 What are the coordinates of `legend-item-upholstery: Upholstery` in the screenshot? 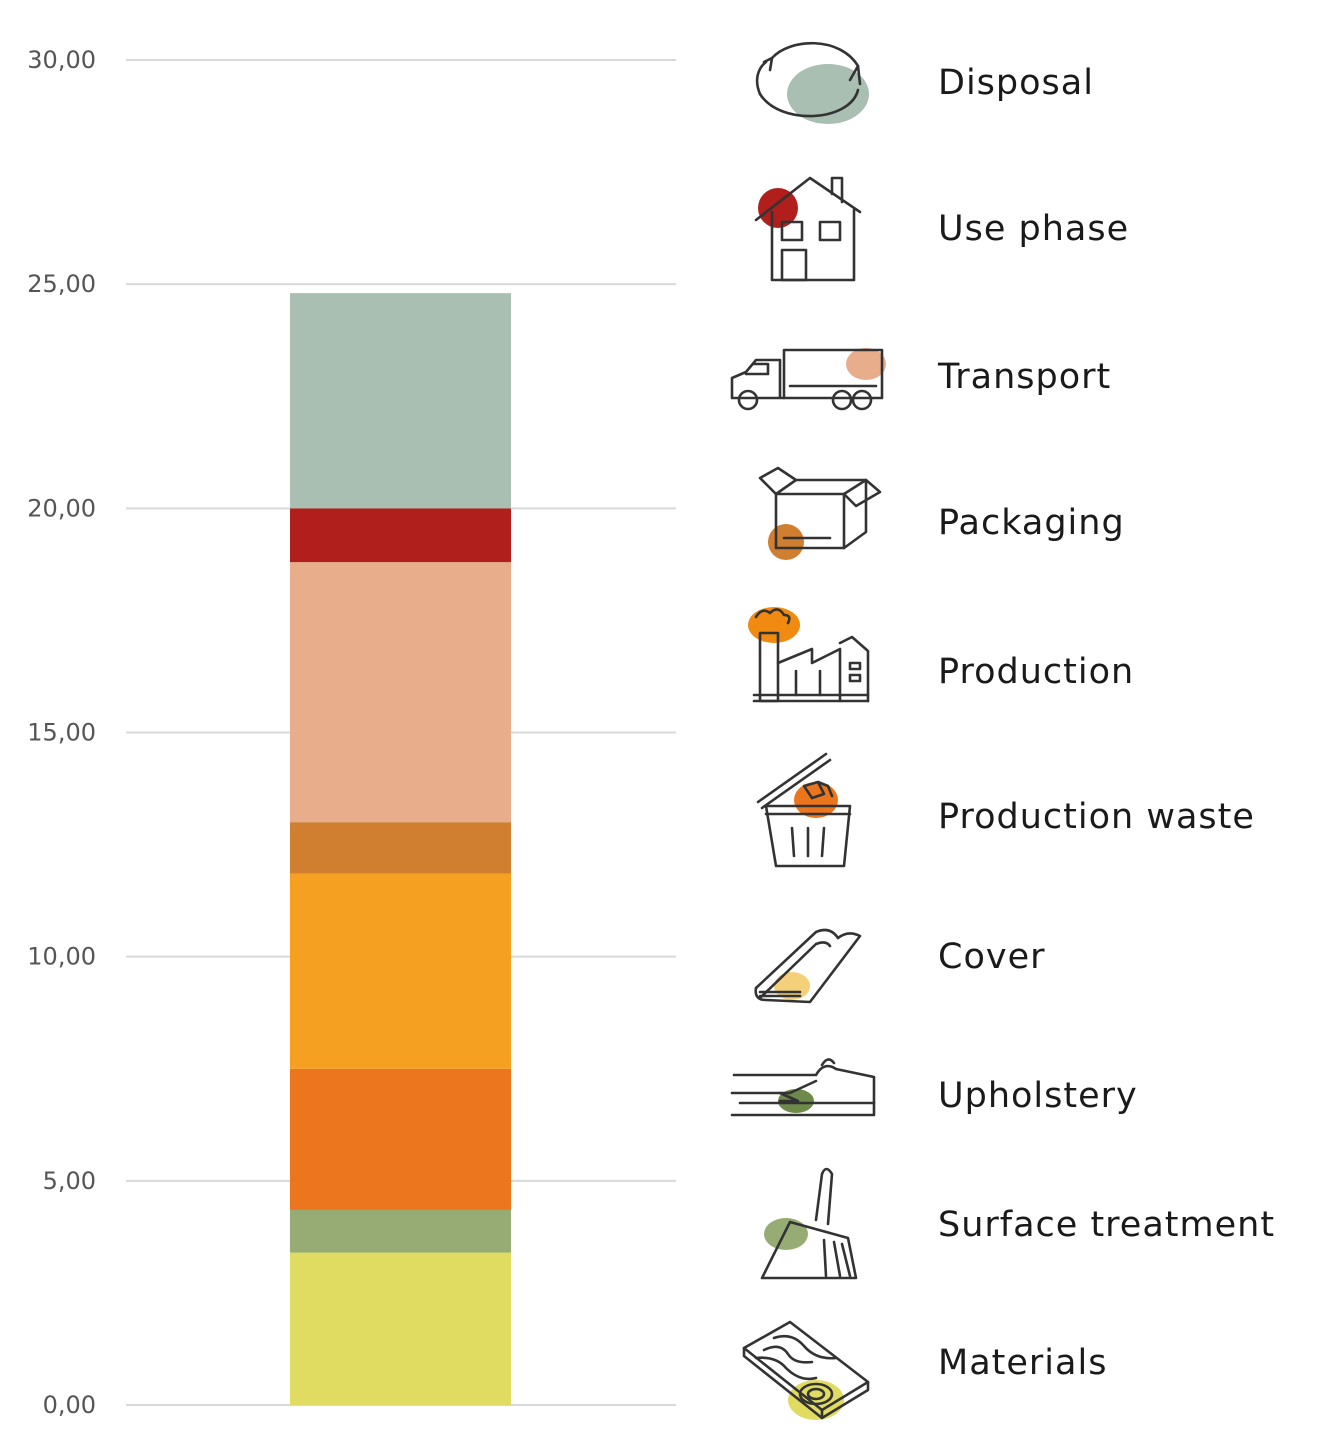 It's located at (1027, 1096).